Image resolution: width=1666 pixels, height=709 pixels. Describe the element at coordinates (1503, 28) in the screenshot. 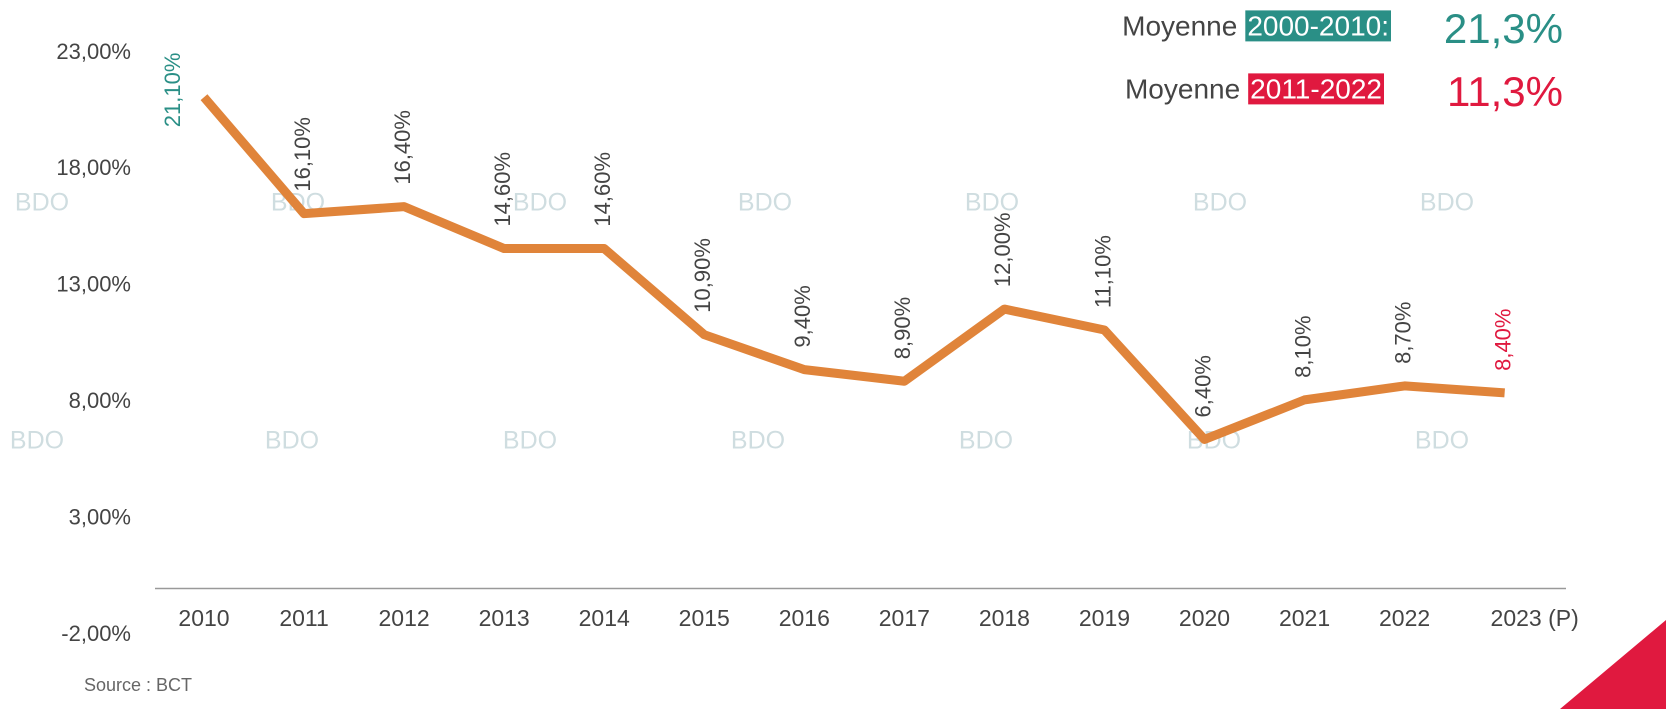

I see `average-value: 21,3%` at that location.